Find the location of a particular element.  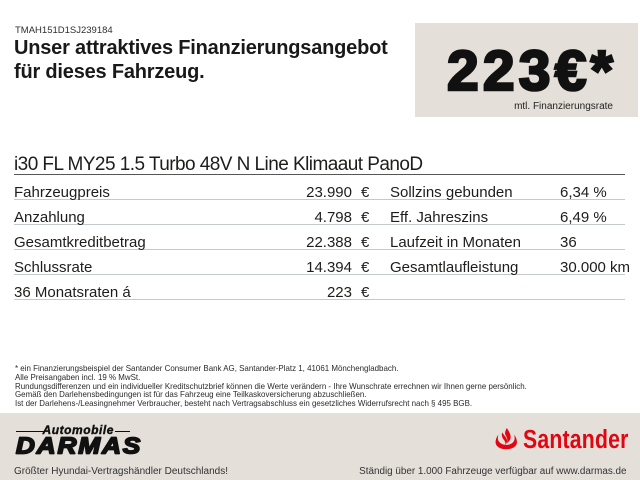

svg-text: DARMAS is located at coordinates (79, 446).